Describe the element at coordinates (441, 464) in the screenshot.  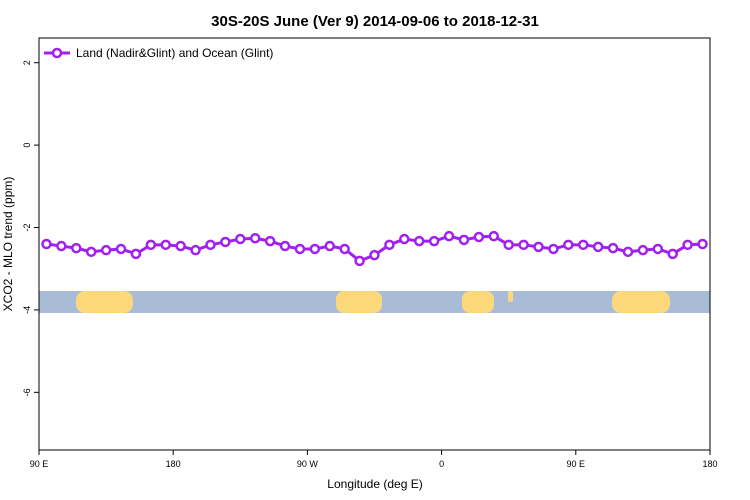
I see `x-tick-label: 0` at that location.